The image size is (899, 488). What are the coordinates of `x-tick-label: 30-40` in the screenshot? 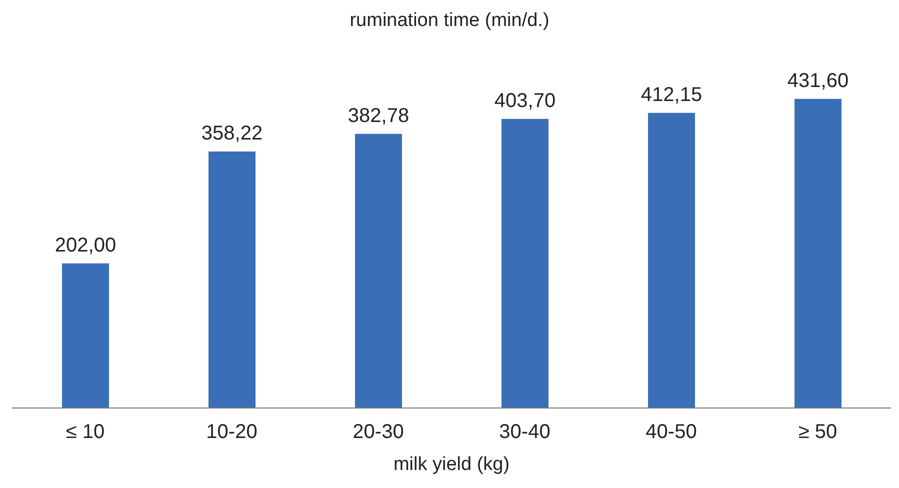 It's located at (524, 432).